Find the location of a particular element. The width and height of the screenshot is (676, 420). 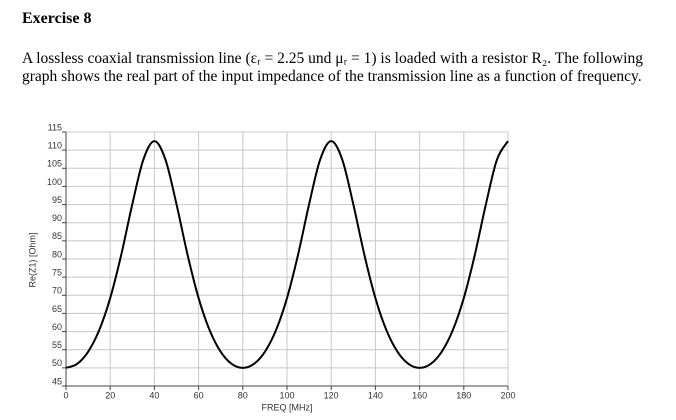

x-tick-label: 20 is located at coordinates (110, 395).